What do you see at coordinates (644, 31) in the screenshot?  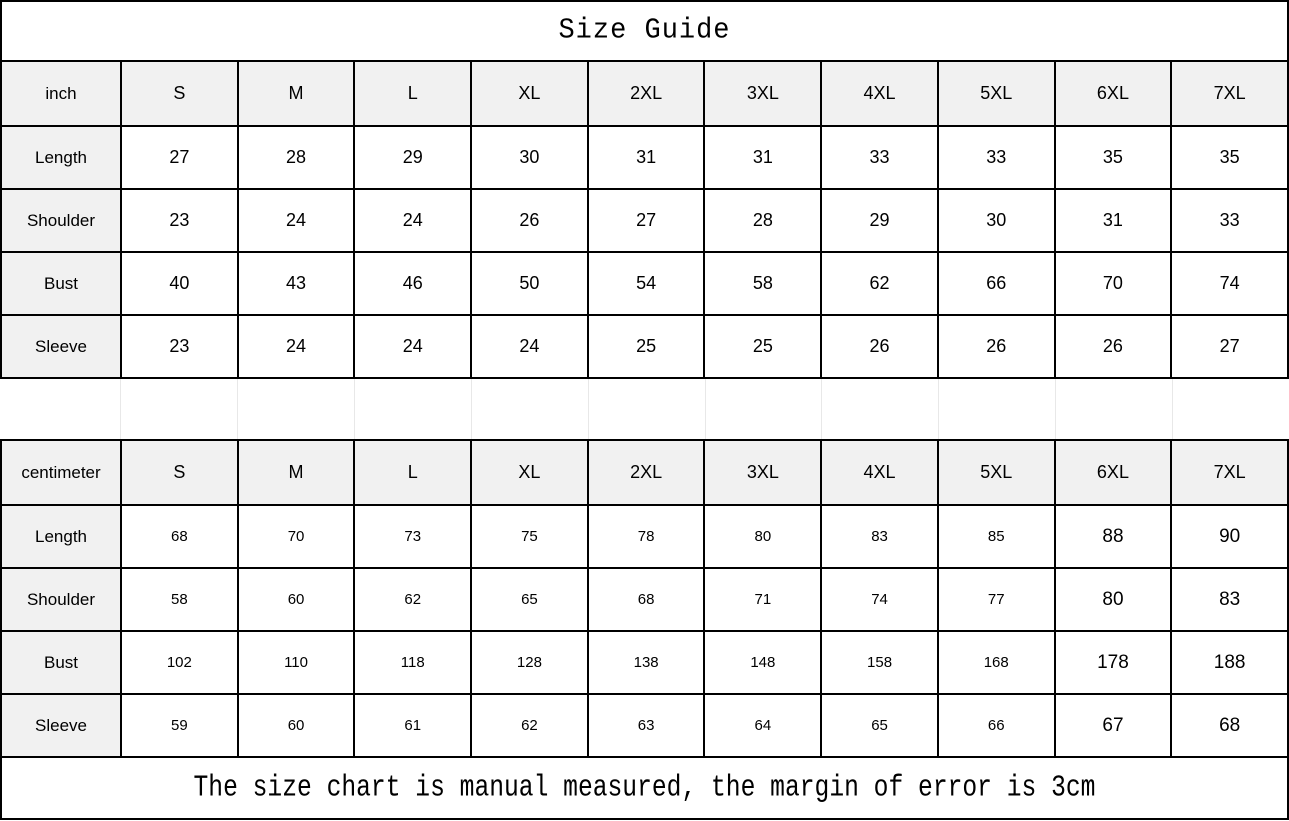 I see `page-title: Size Guide` at bounding box center [644, 31].